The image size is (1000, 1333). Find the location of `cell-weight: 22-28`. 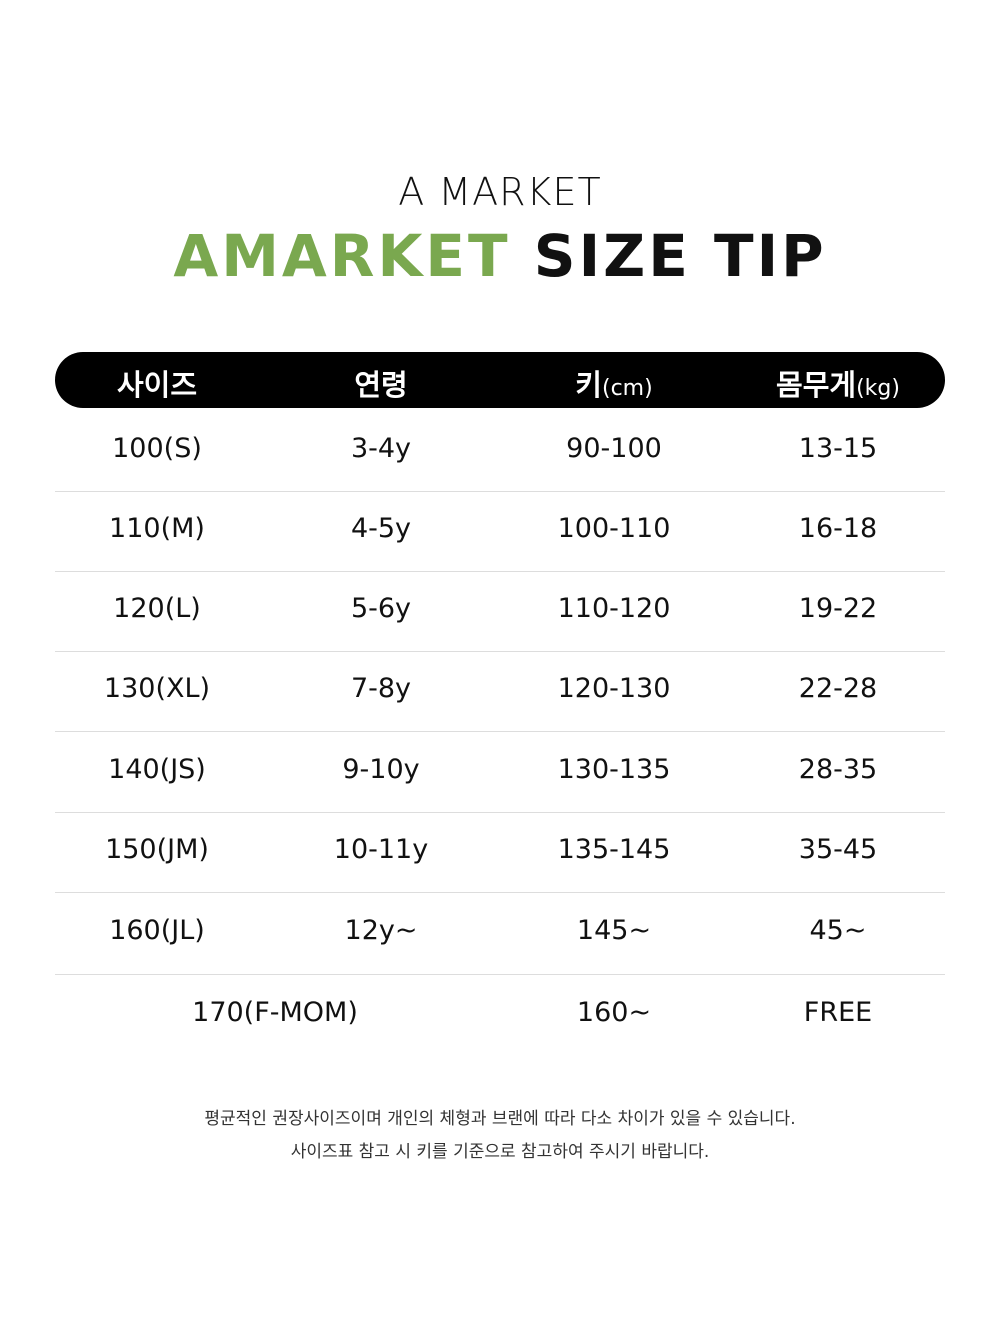

cell-weight: 22-28 is located at coordinates (838, 688).